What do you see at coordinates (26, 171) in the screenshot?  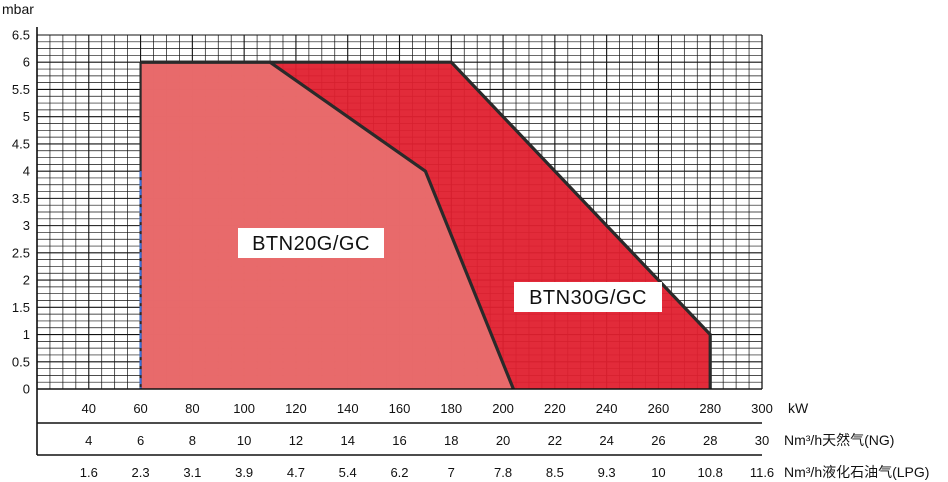 I see `y-tick-label: 4` at bounding box center [26, 171].